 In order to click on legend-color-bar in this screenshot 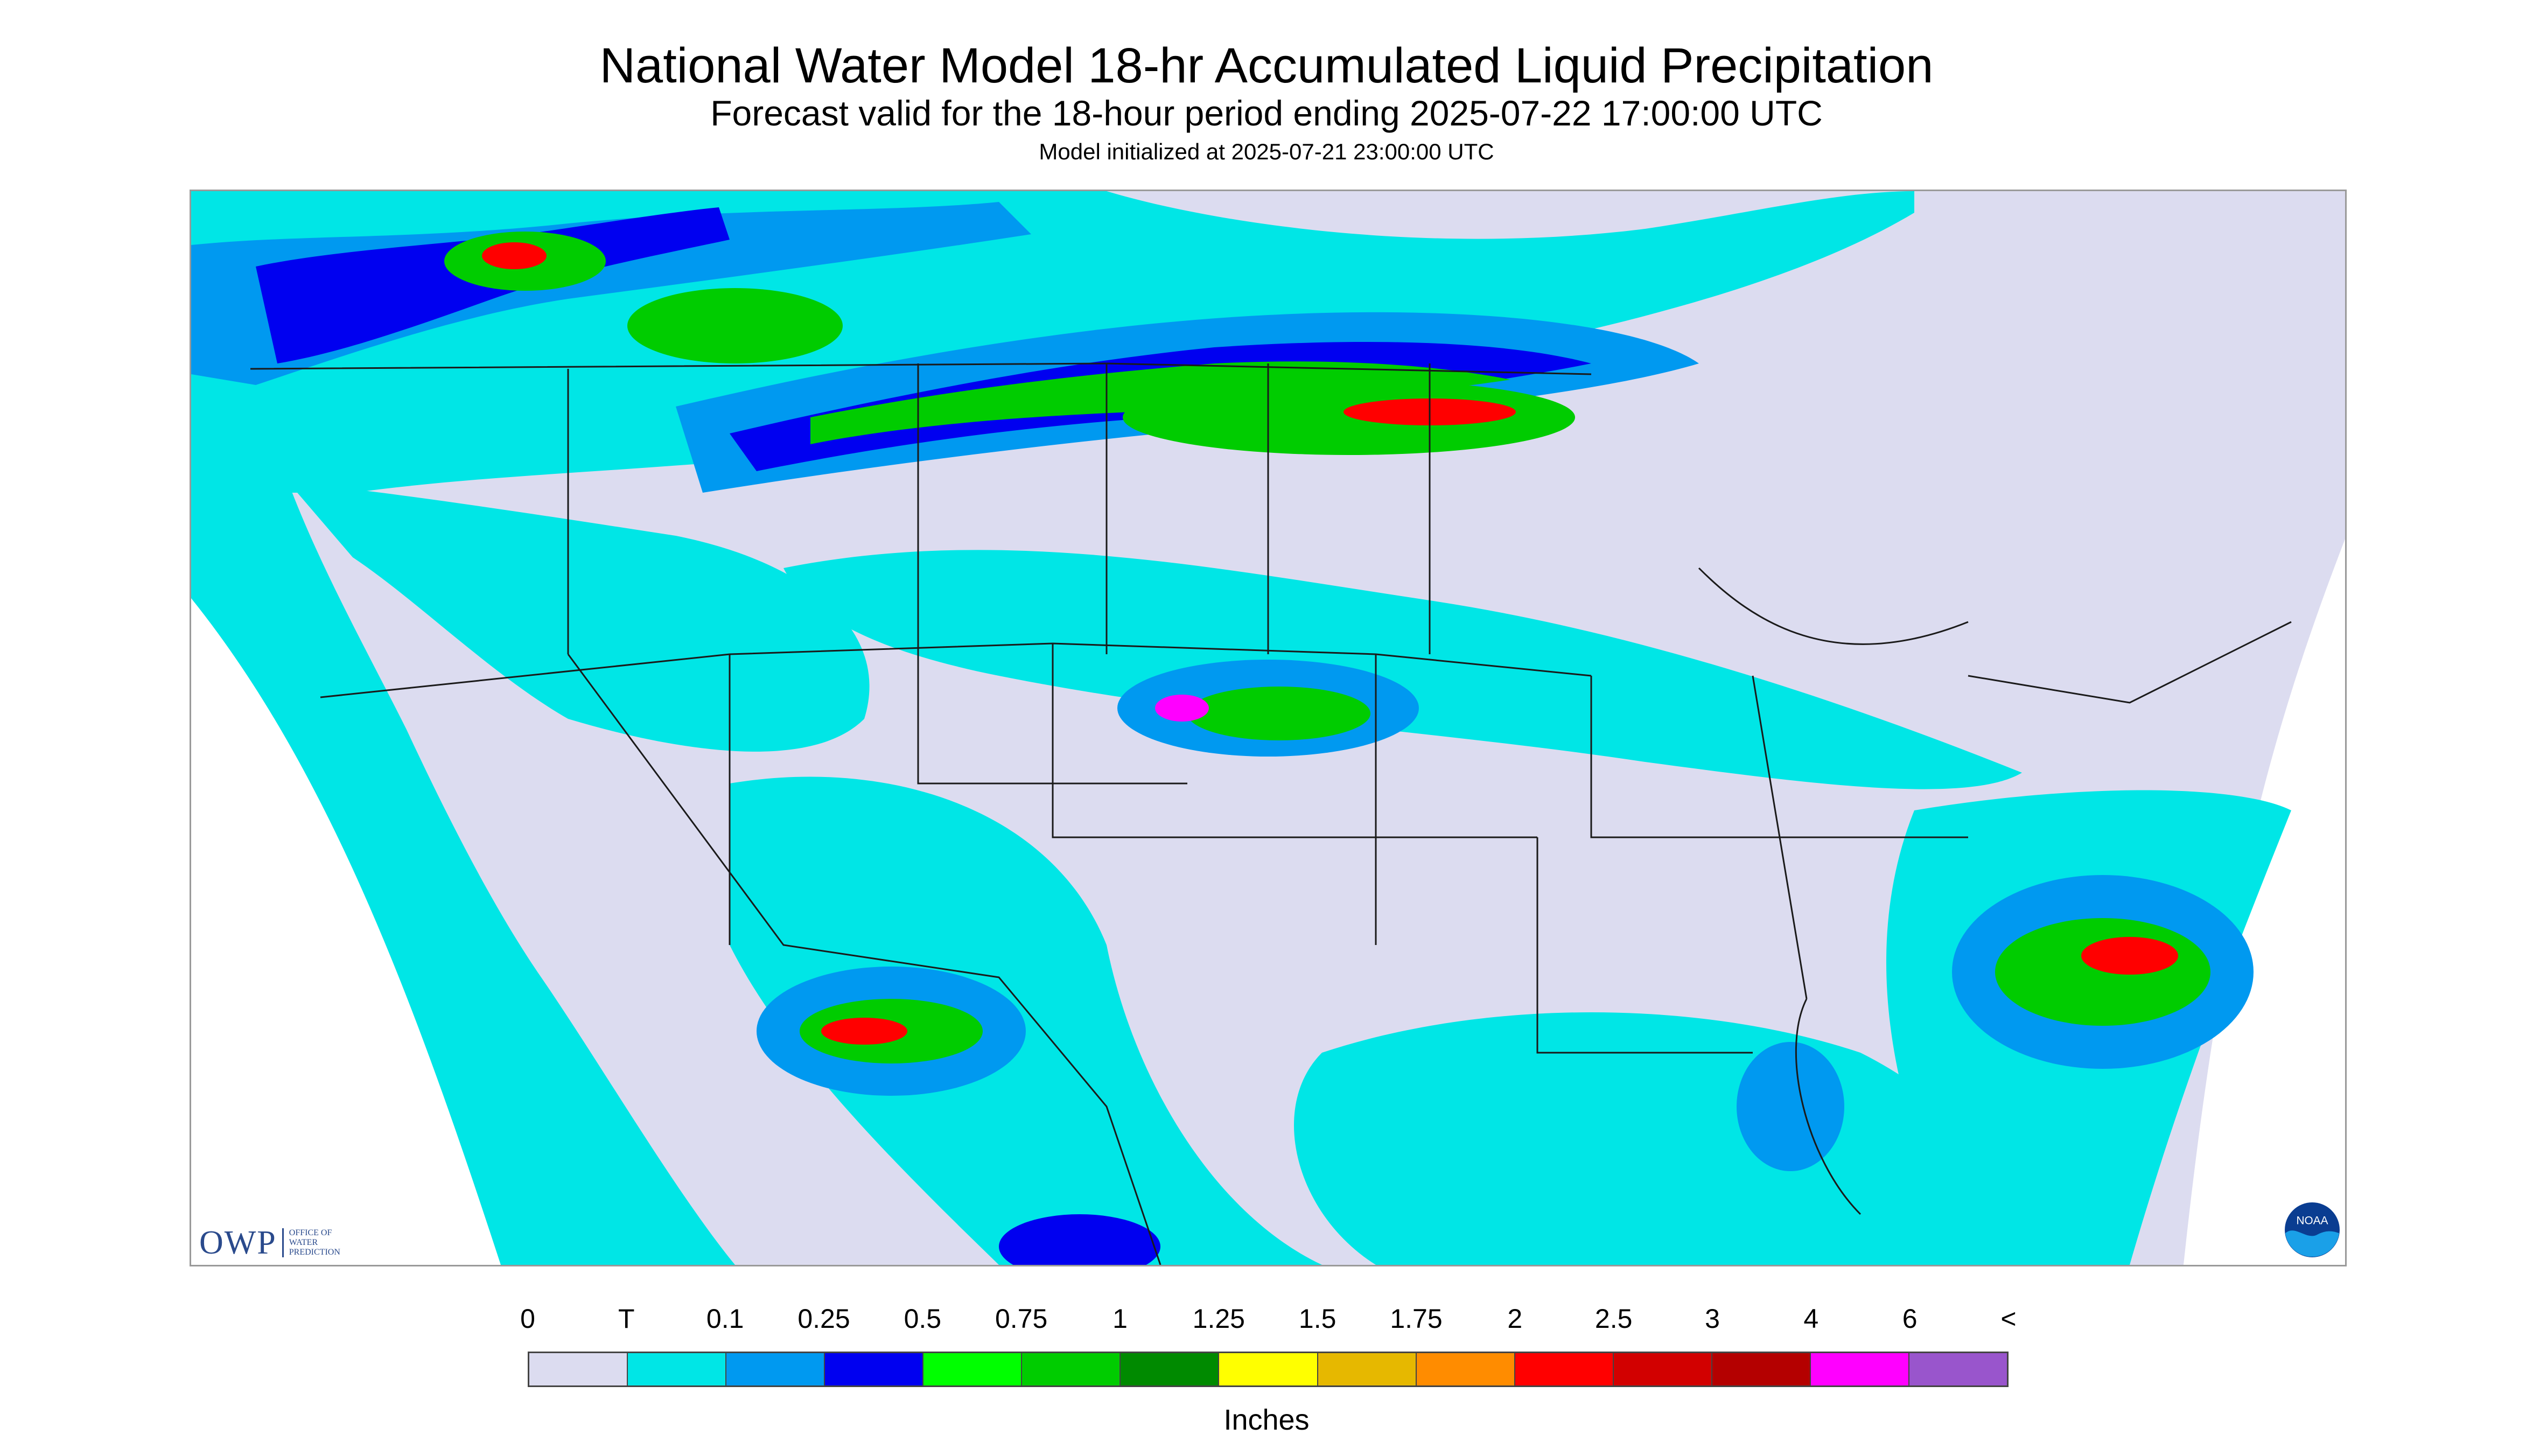, I will do `click(1268, 1369)`.